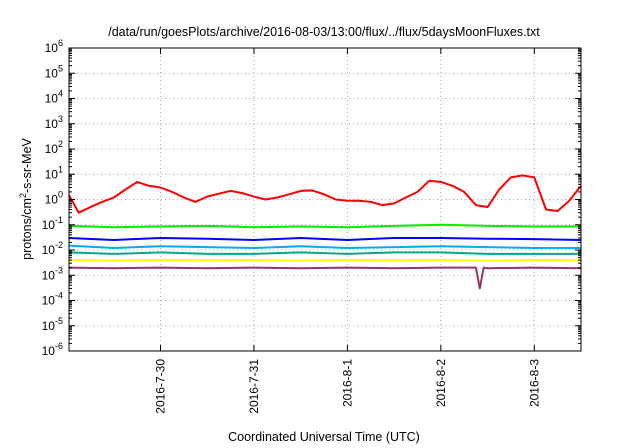 The height and width of the screenshot is (448, 640). I want to click on y-axis-title-prefix: protons/cm, so click(27, 229).